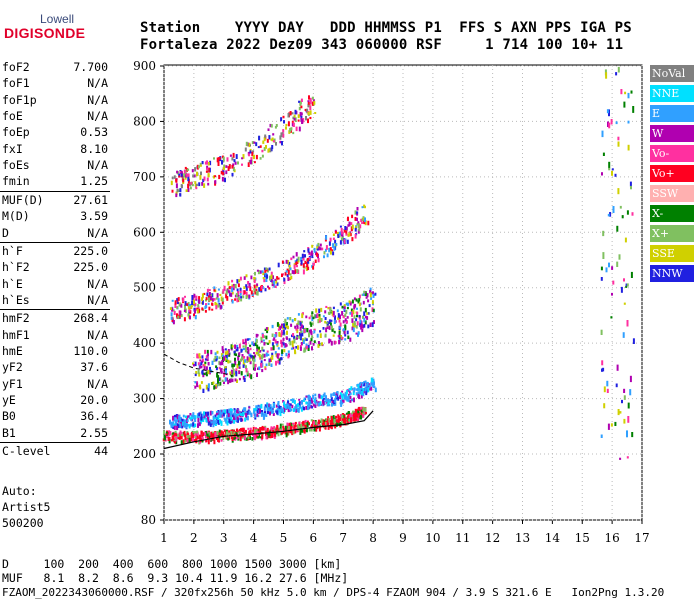 This screenshot has height=600, width=700. What do you see at coordinates (55, 384) in the screenshot?
I see `param-row: yF1 N/A` at bounding box center [55, 384].